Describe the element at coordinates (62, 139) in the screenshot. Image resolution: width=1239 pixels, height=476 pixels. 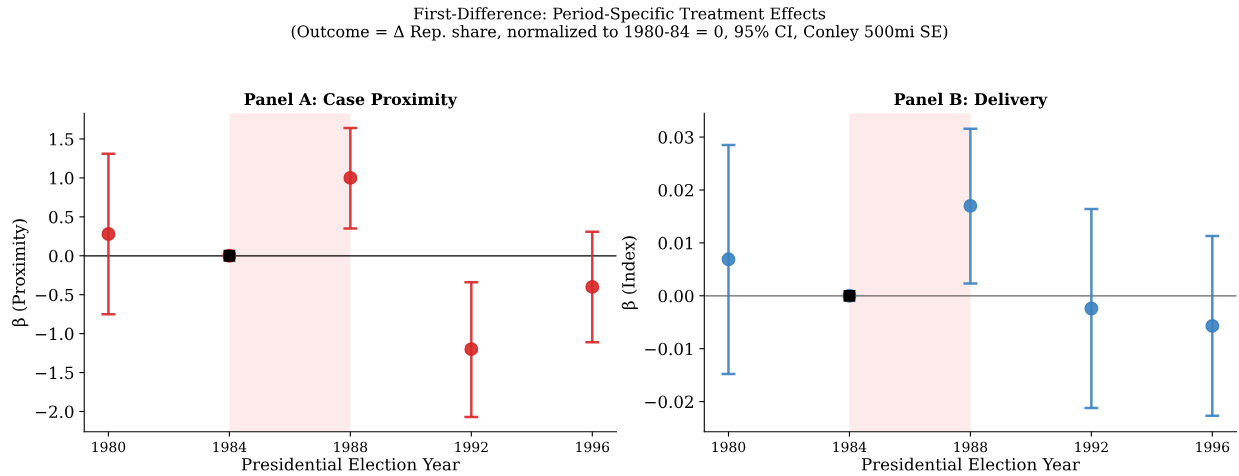
I see `y-tick-label: 1.5` at that location.